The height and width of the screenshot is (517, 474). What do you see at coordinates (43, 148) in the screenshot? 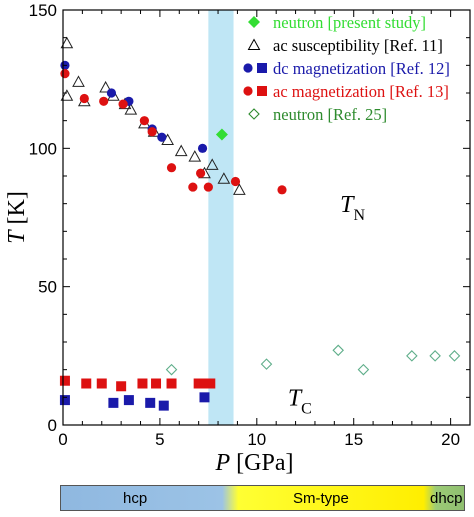
I see `y-tick-label: 100` at bounding box center [43, 148].